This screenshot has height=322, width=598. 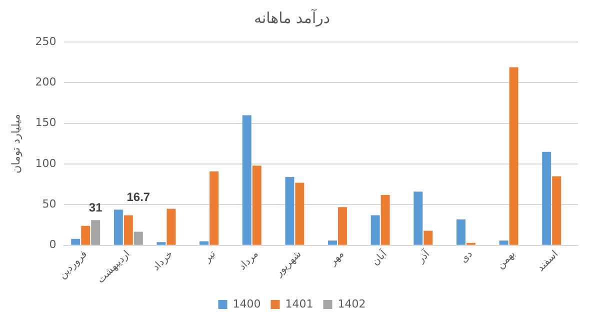 I want to click on x-tick-label: شهریور, so click(x=288, y=264).